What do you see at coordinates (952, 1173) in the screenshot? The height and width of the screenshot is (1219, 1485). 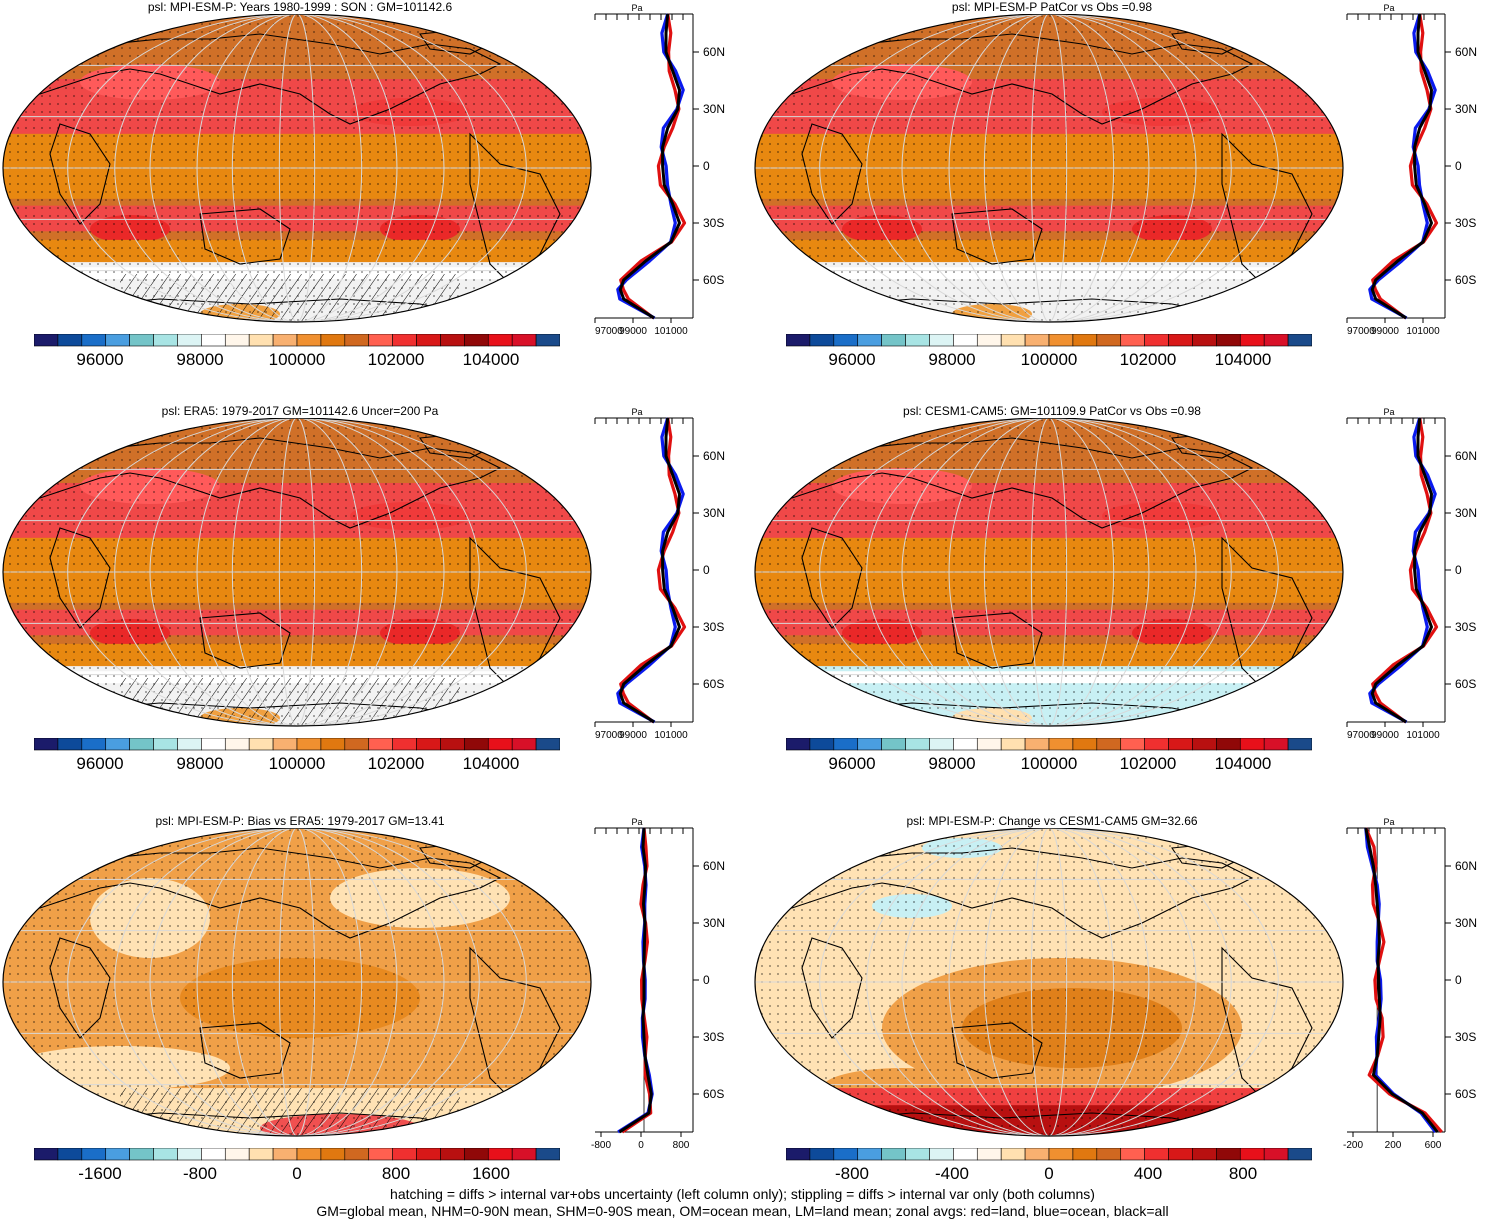 I see `colorbar-label: -400` at bounding box center [952, 1173].